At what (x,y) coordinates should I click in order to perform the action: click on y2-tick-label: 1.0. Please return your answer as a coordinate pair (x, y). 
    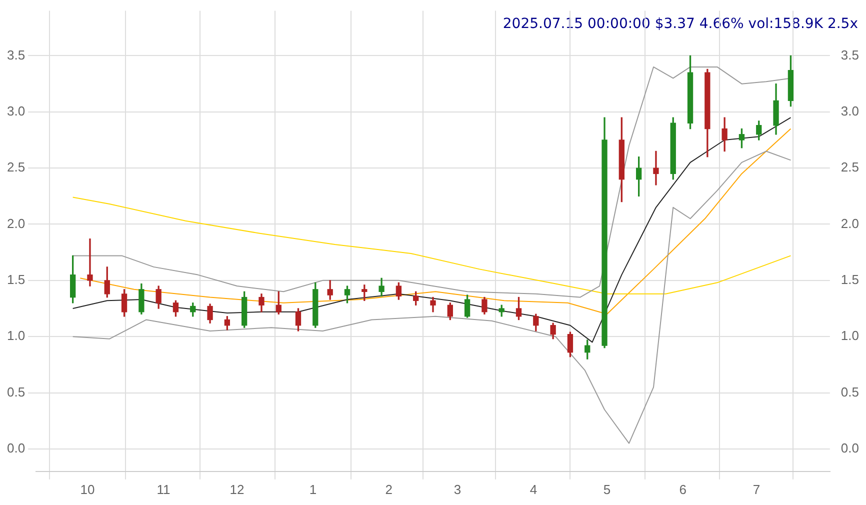
    Looking at the image, I should click on (850, 336).